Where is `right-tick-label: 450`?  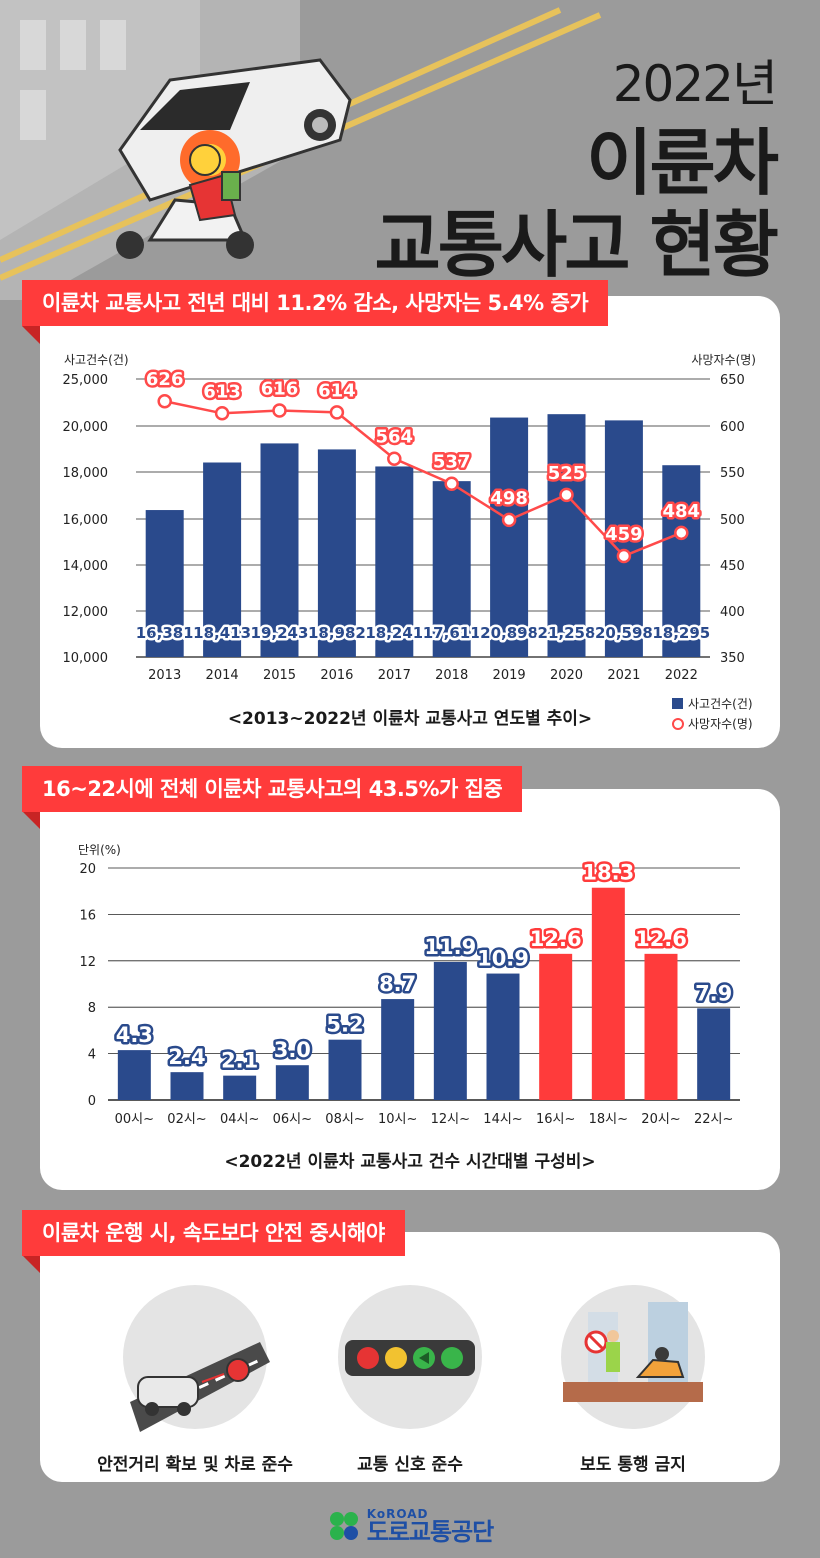 right-tick-label: 450 is located at coordinates (732, 566).